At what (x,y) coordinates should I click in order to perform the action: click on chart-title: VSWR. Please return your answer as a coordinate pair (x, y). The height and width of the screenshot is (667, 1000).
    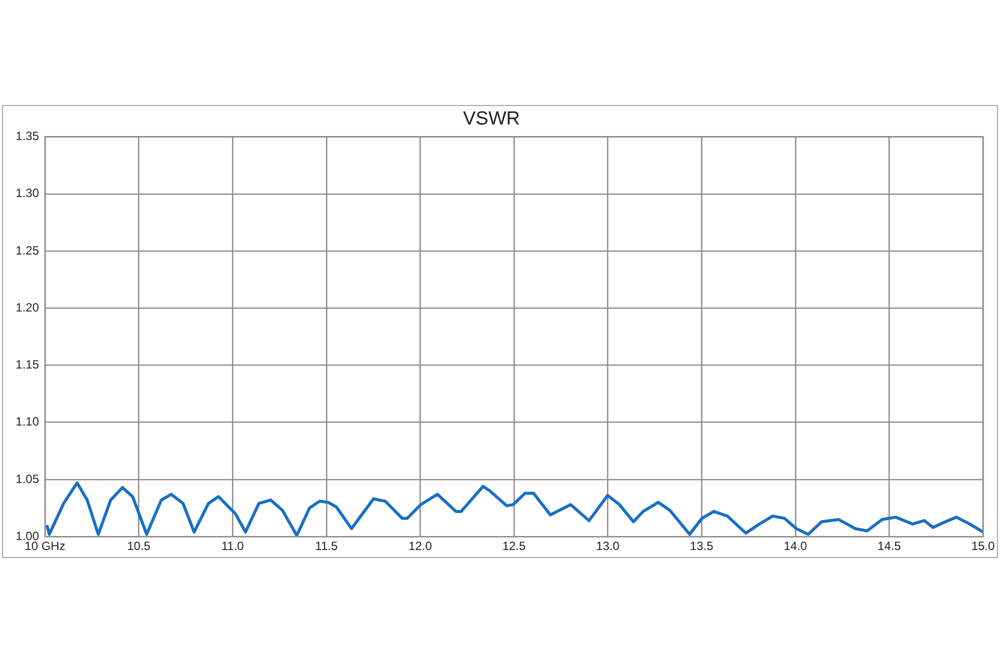
    Looking at the image, I should click on (491, 119).